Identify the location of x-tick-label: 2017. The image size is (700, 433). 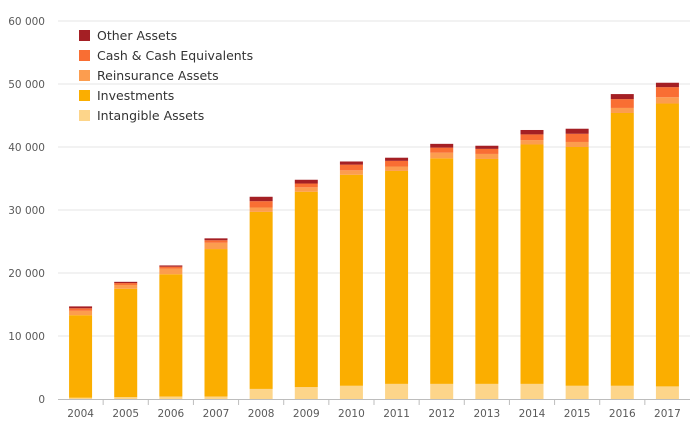
(667, 414).